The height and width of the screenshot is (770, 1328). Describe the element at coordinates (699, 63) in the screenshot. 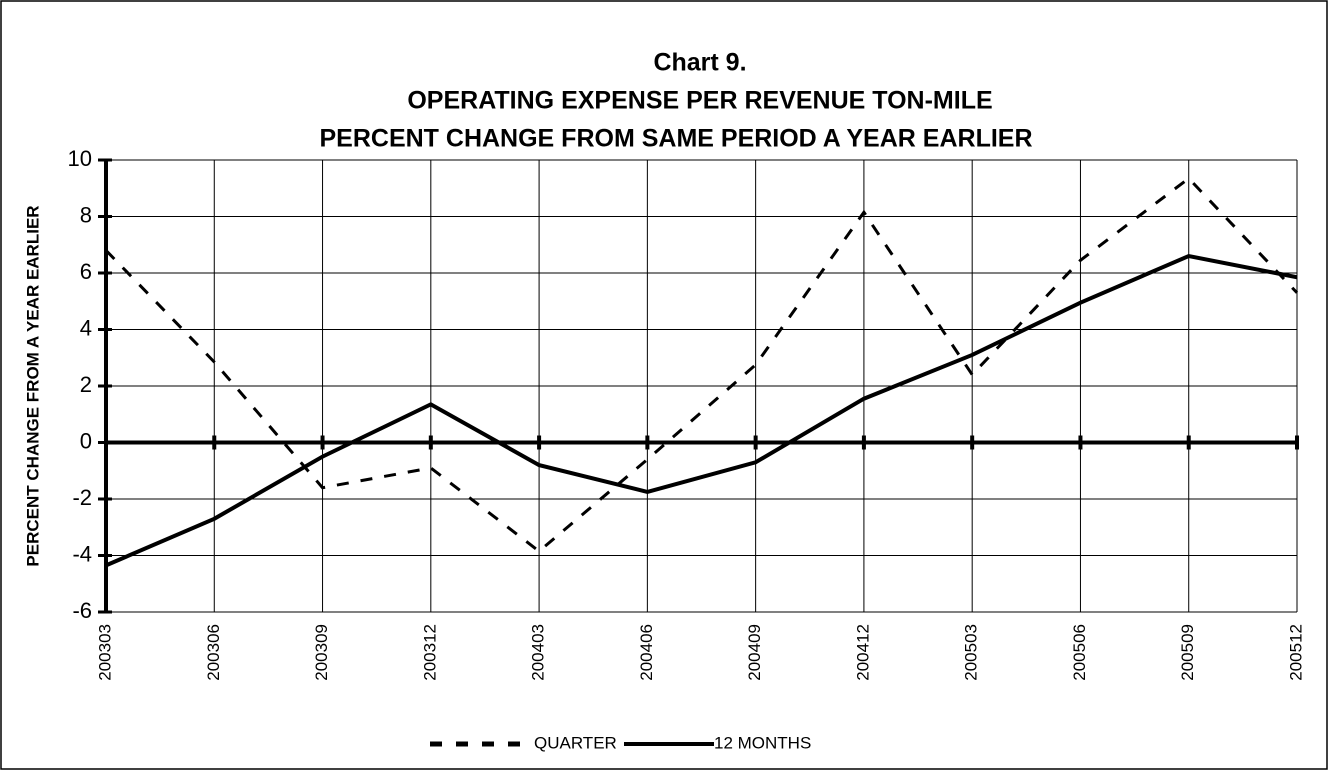

I see `chart-title: Chart 9.` at that location.